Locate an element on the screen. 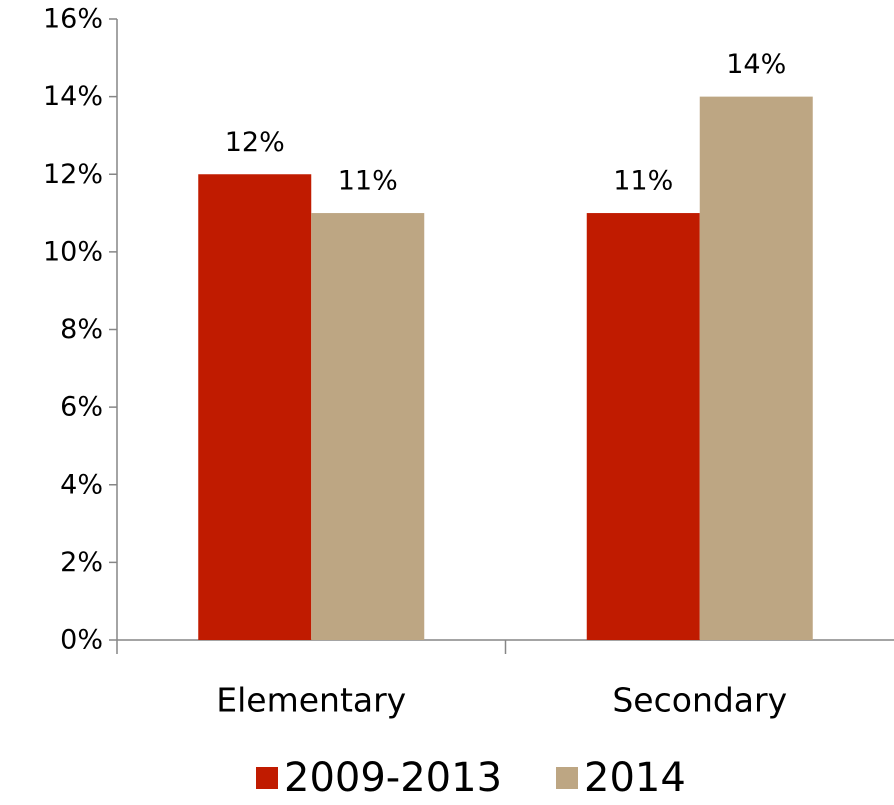 This screenshot has width=894, height=805. category-label: Elementary is located at coordinates (311, 700).